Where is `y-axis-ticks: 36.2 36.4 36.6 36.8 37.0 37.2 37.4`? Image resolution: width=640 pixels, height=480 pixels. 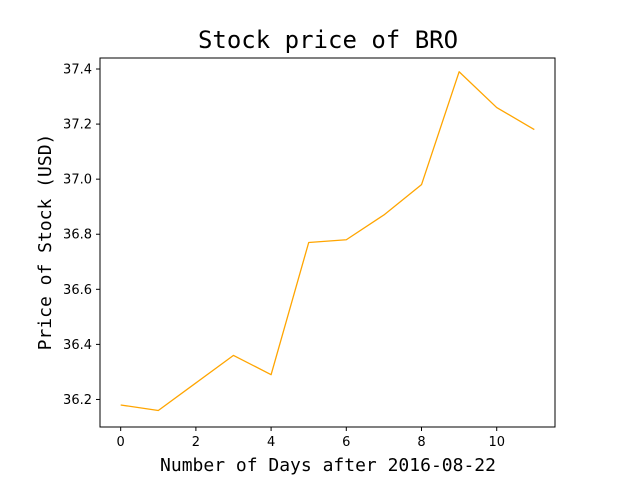
y-axis-ticks: 36.2 36.4 36.6 36.8 37.0 37.2 37.4 is located at coordinates (81, 235).